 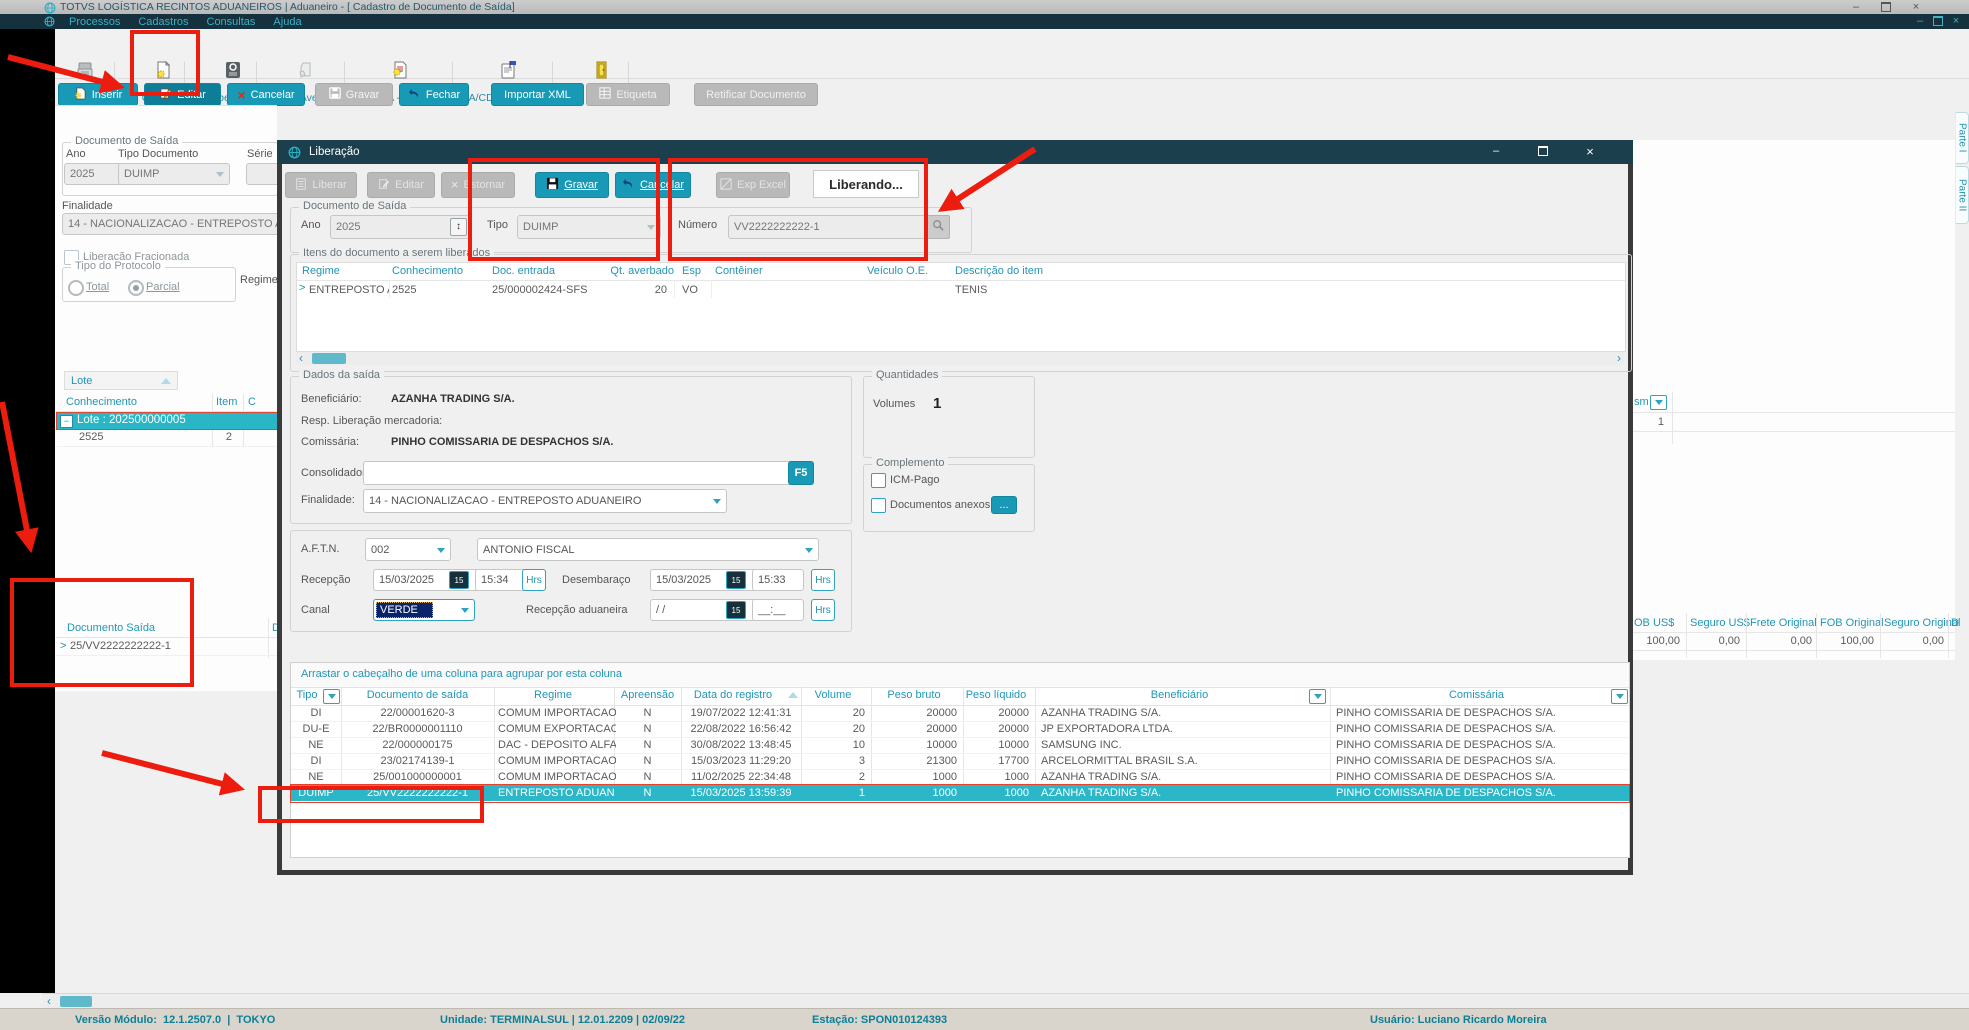 What do you see at coordinates (1962, 195) in the screenshot?
I see `tab-parte-ii: Parte II` at bounding box center [1962, 195].